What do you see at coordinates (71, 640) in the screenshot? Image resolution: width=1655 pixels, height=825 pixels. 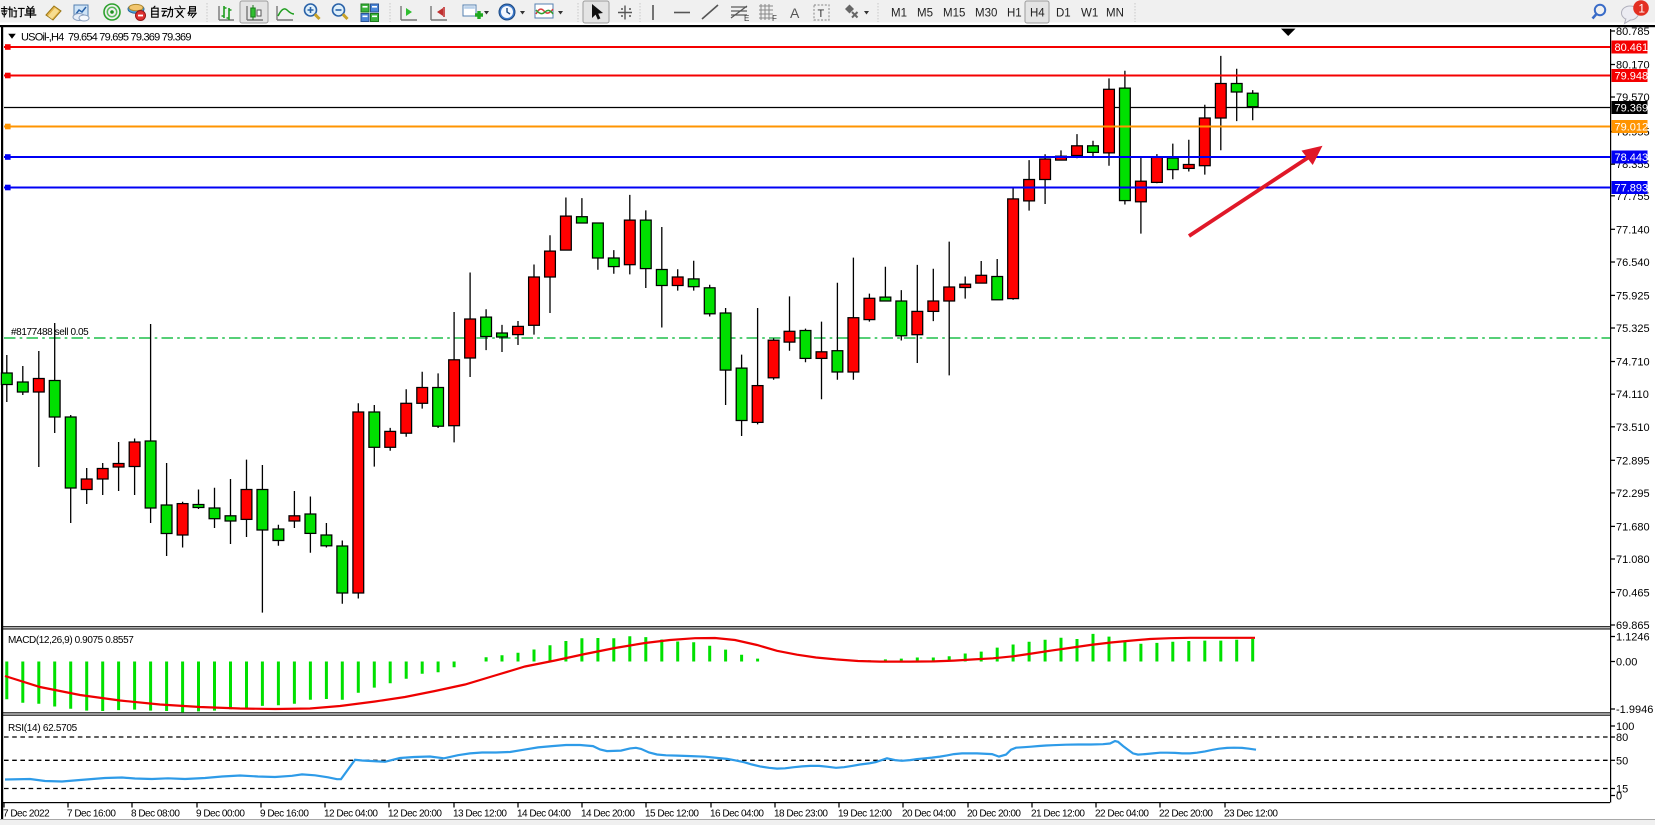 I see `svg-text: MACD(12,26,9) 0.9075 0.8557` at bounding box center [71, 640].